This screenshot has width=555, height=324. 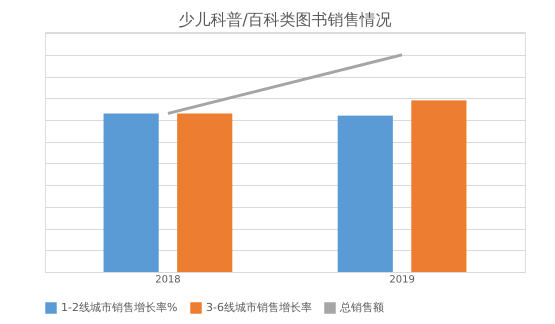 I want to click on legend-label: 3-6线城市销售增长率, so click(x=259, y=307).